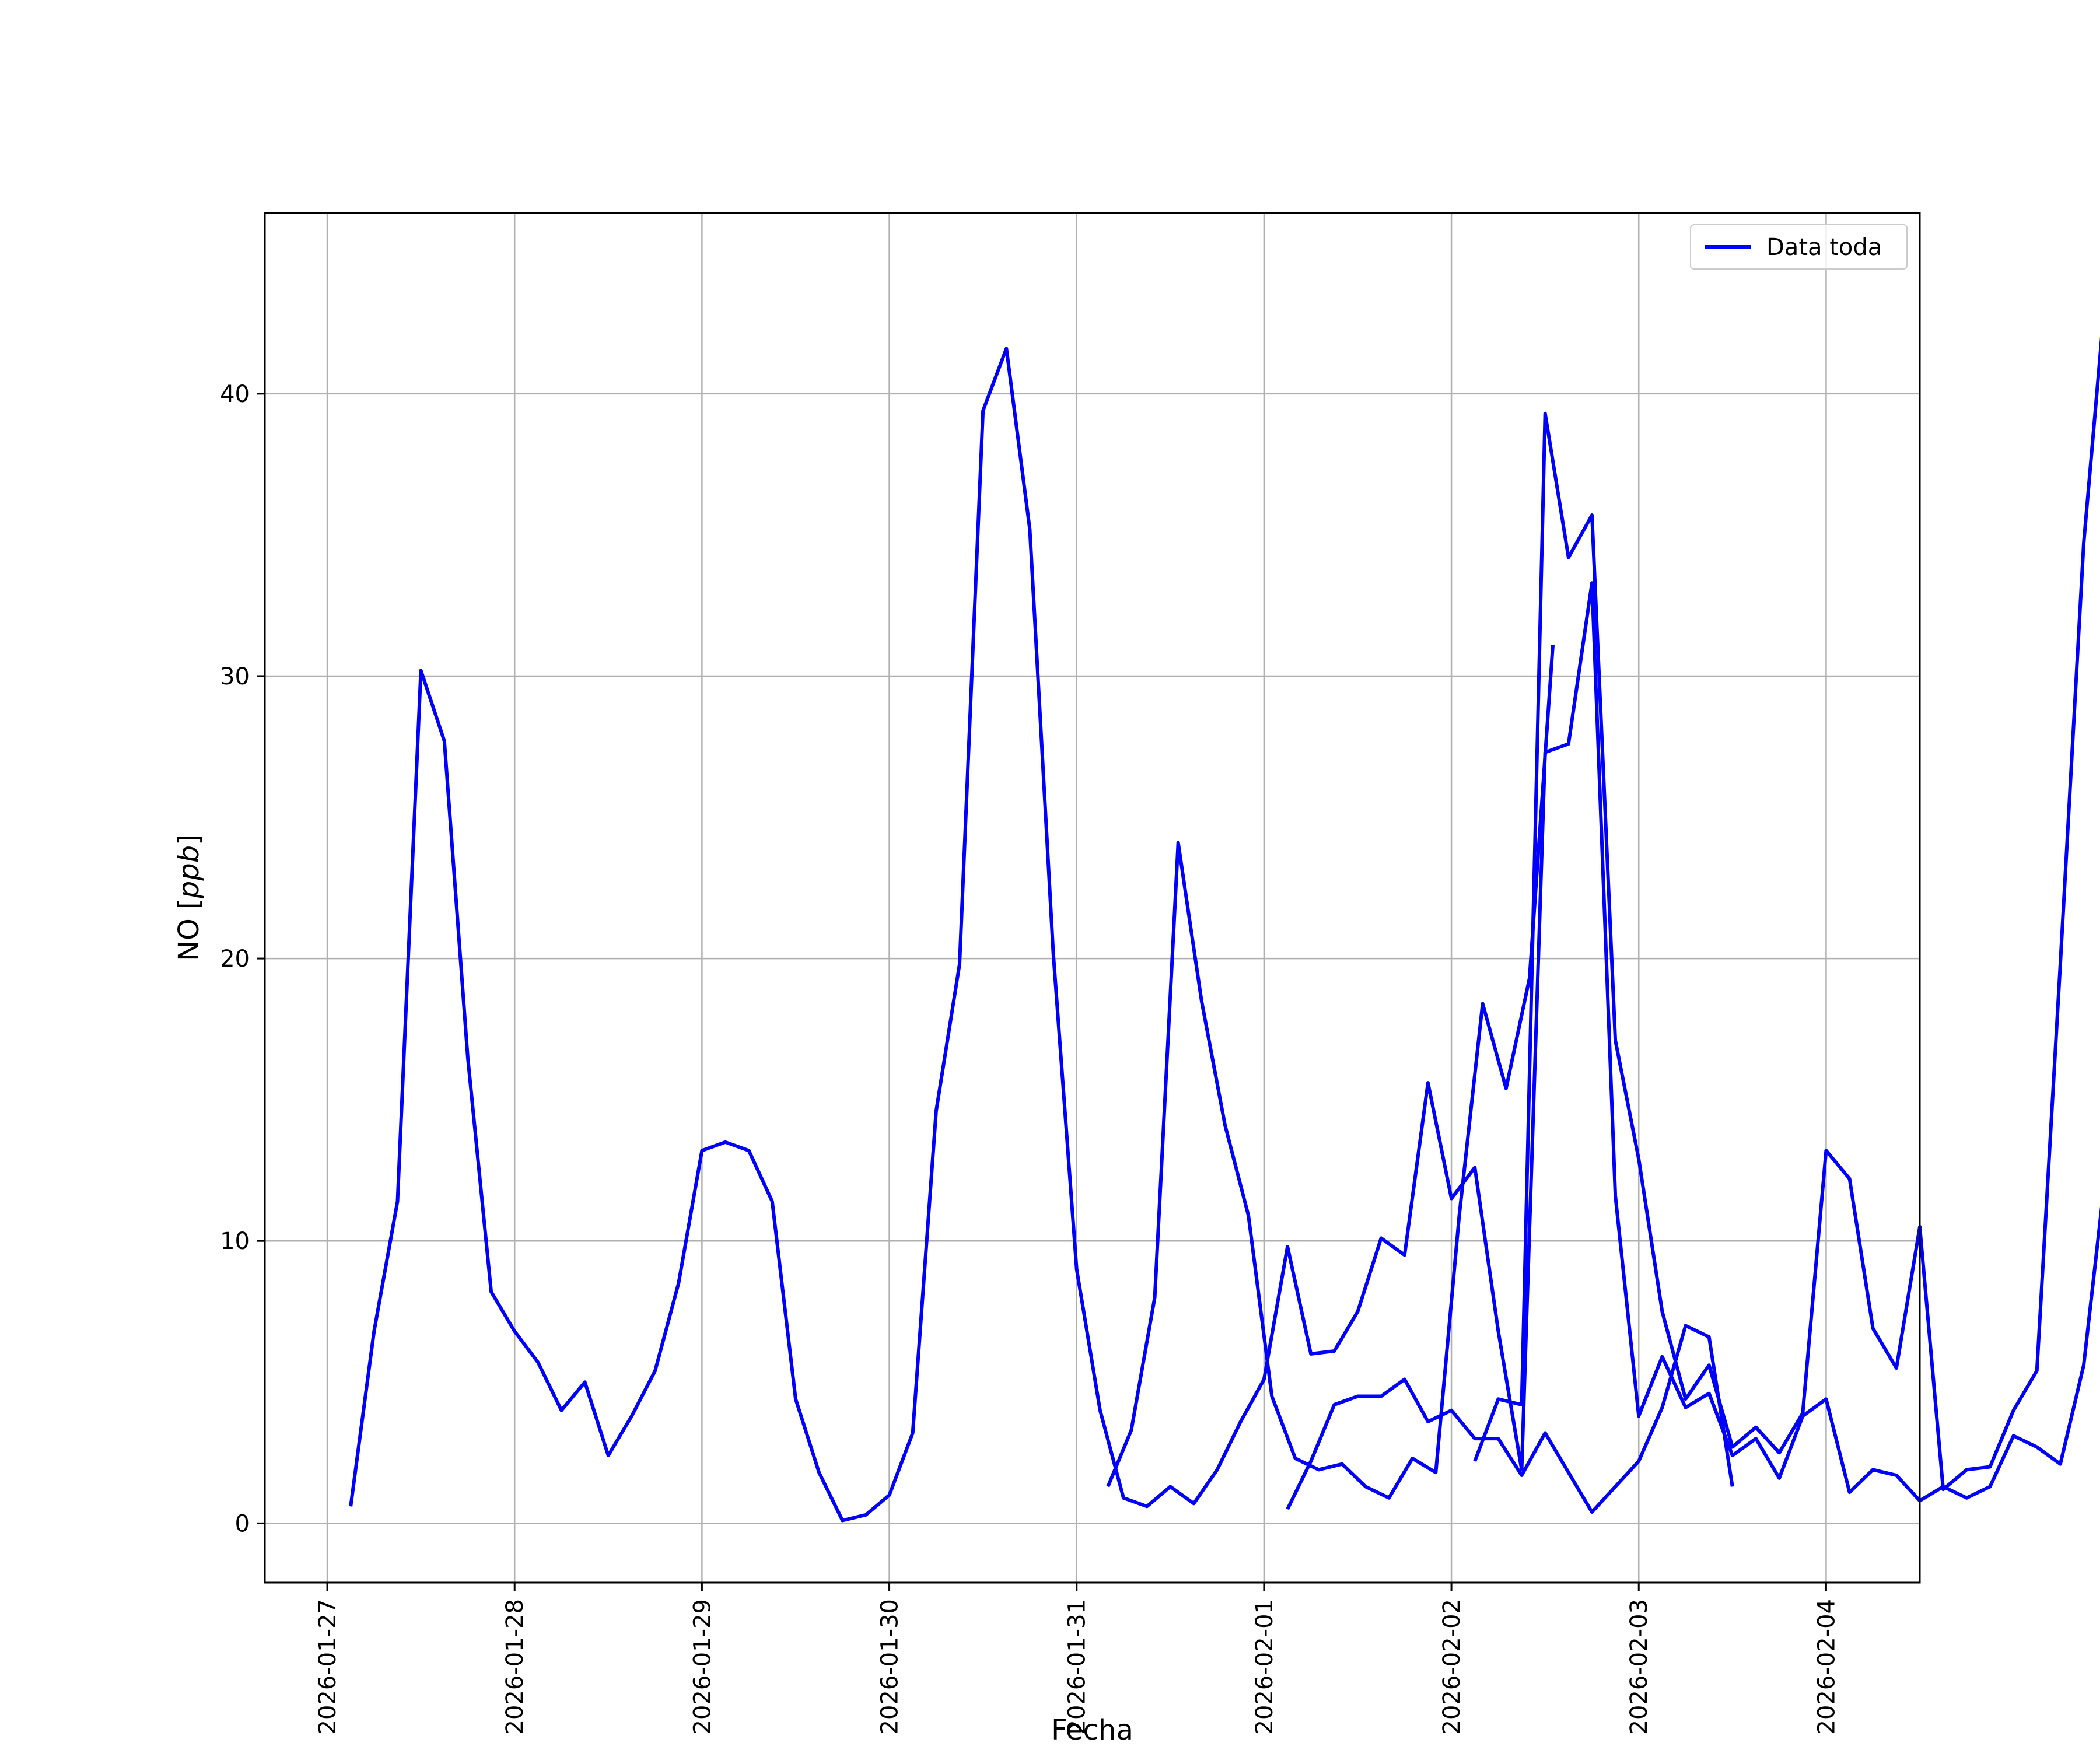  Describe the element at coordinates (702, 1666) in the screenshot. I see `x-tick-label: 2026-01-29` at that location.